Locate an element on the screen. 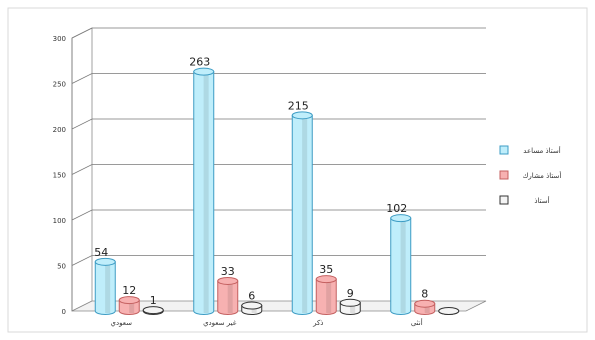  x-tick-label: أنثى is located at coordinates (417, 322).